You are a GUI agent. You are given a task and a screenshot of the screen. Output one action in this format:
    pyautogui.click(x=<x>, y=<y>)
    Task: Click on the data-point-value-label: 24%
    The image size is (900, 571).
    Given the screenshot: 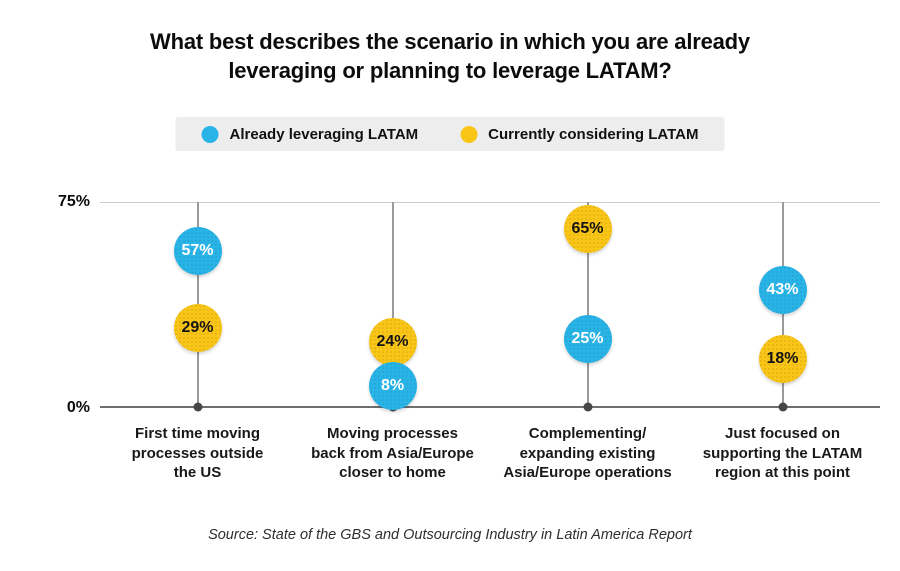 What is the action you would take?
    pyautogui.click(x=392, y=342)
    